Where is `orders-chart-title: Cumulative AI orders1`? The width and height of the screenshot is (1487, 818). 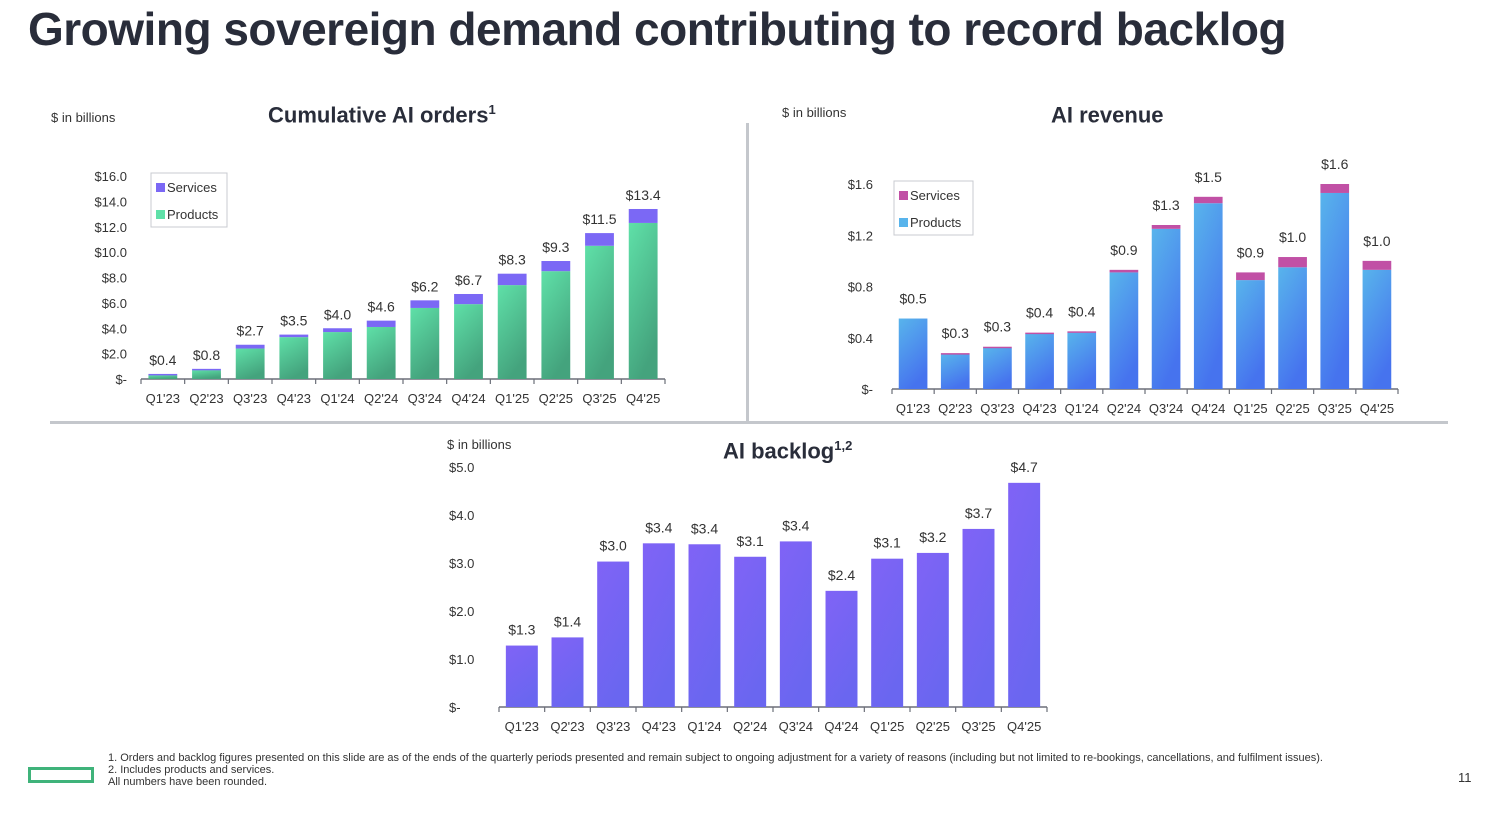
orders-chart-title: Cumulative AI orders1 is located at coordinates (382, 115).